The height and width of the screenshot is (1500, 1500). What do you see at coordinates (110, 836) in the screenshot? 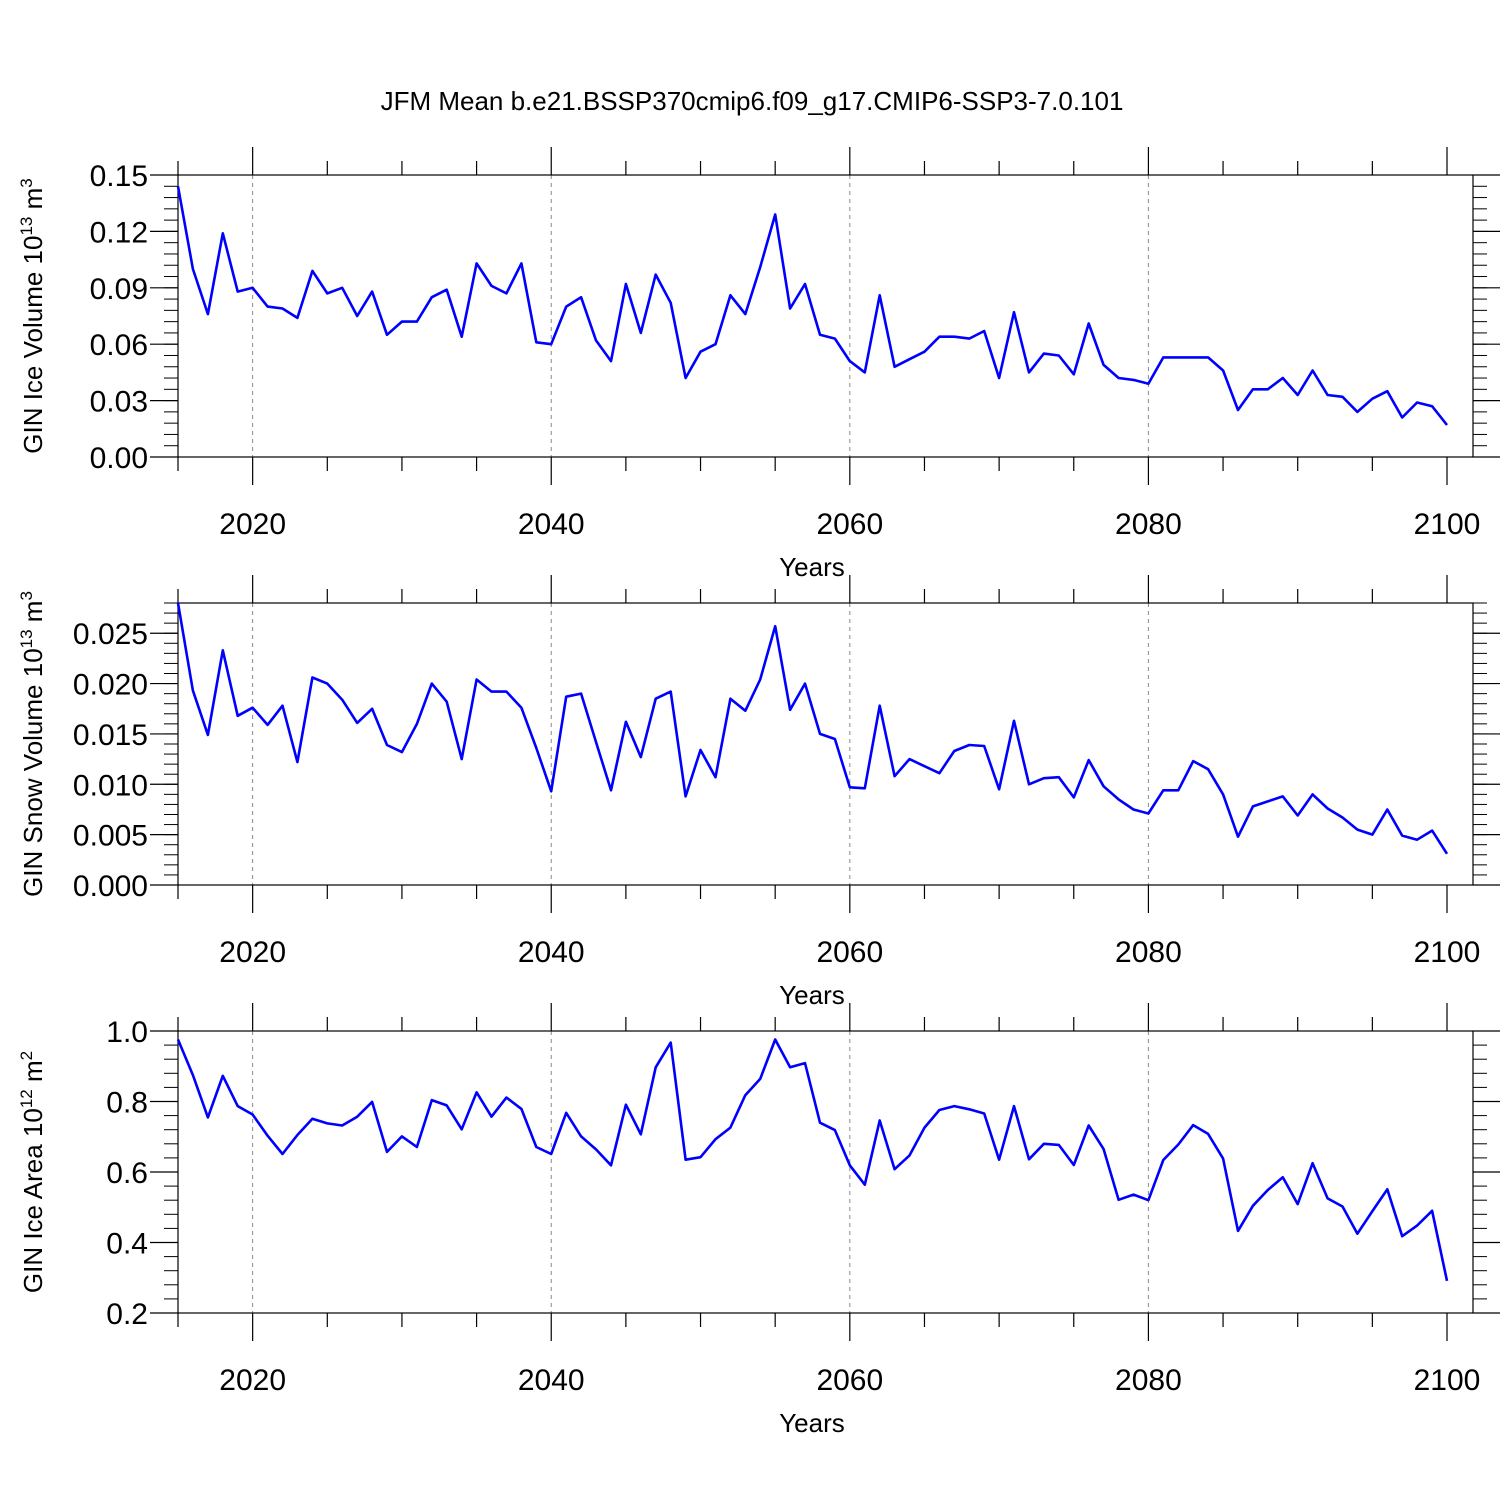
I see `y-tick-label: 0.005` at bounding box center [110, 836].